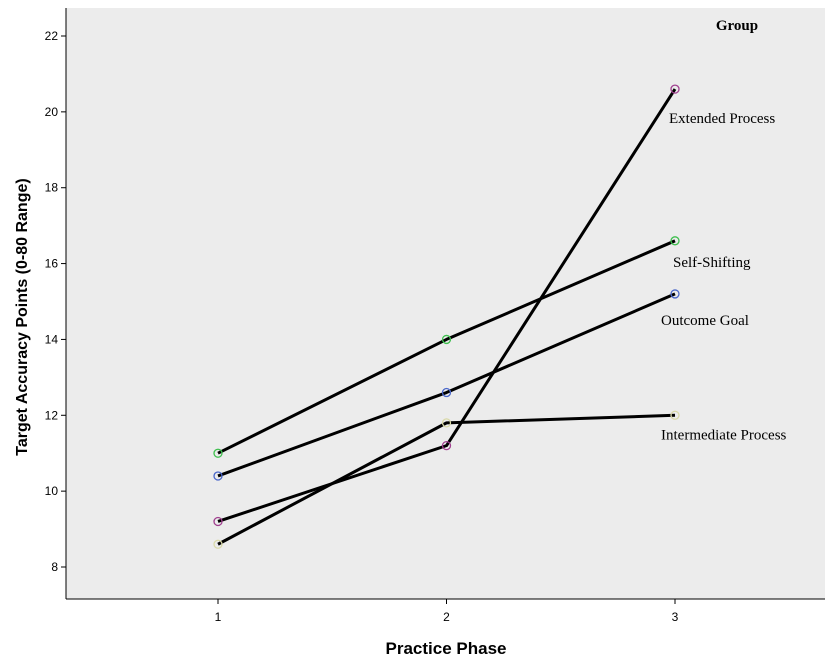  I want to click on series-label-intermediate-process: Intermediate Process, so click(724, 435).